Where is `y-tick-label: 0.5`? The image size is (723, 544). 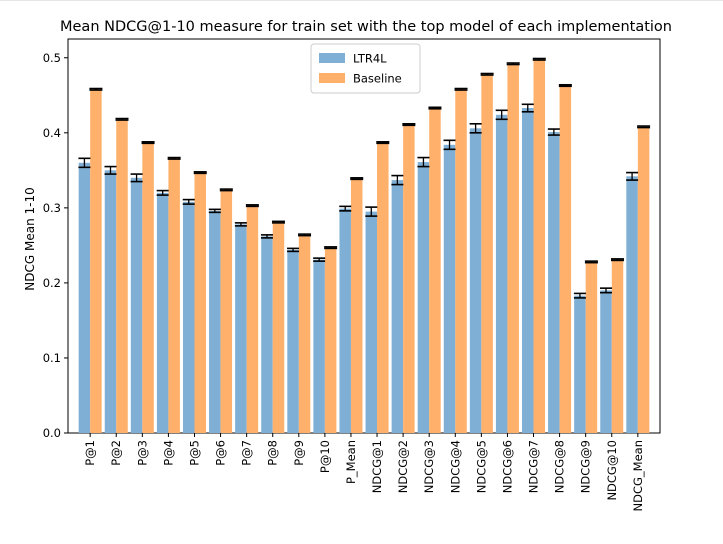 y-tick-label: 0.5 is located at coordinates (52, 58).